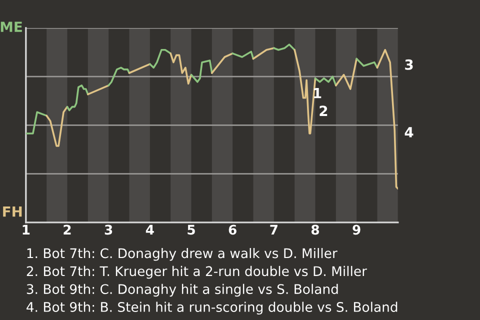 This screenshot has width=480, height=320. Describe the element at coordinates (212, 308) in the screenshot. I see `text: 4. Bot 9th: B. Stein hit a run-scoring double vs S. Boland` at that location.